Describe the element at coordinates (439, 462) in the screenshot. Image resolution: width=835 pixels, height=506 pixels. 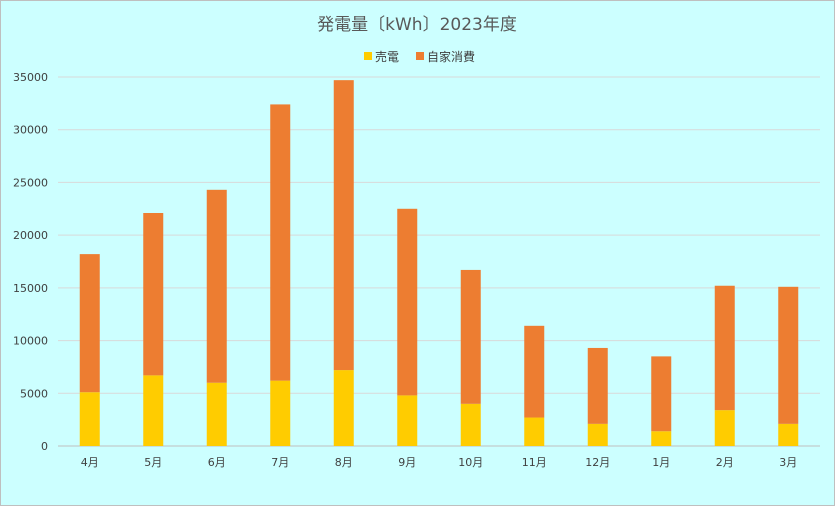
I see `x-axis: 4月 5月 6月 7月 8月 9月 10月 11月 12月 1月 2月 3月` at that location.